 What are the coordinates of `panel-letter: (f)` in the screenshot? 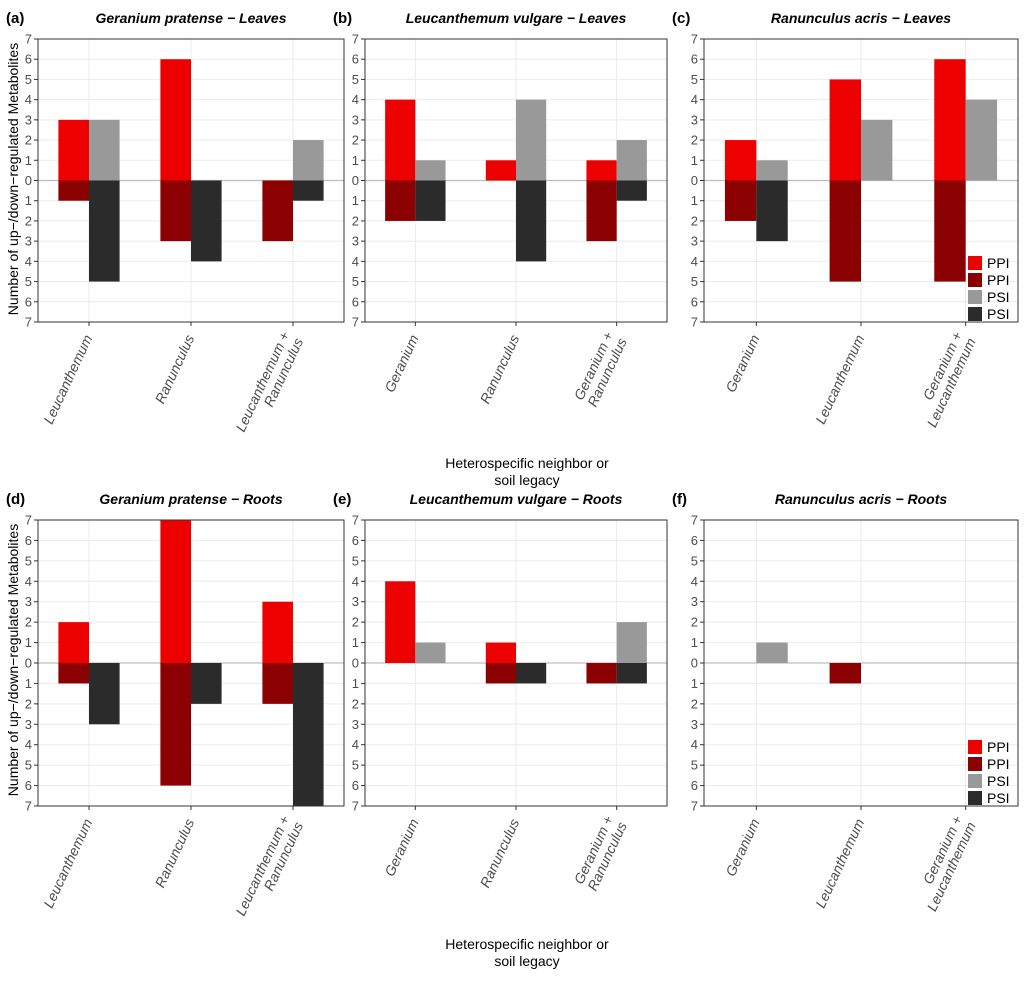 It's located at (679, 499).